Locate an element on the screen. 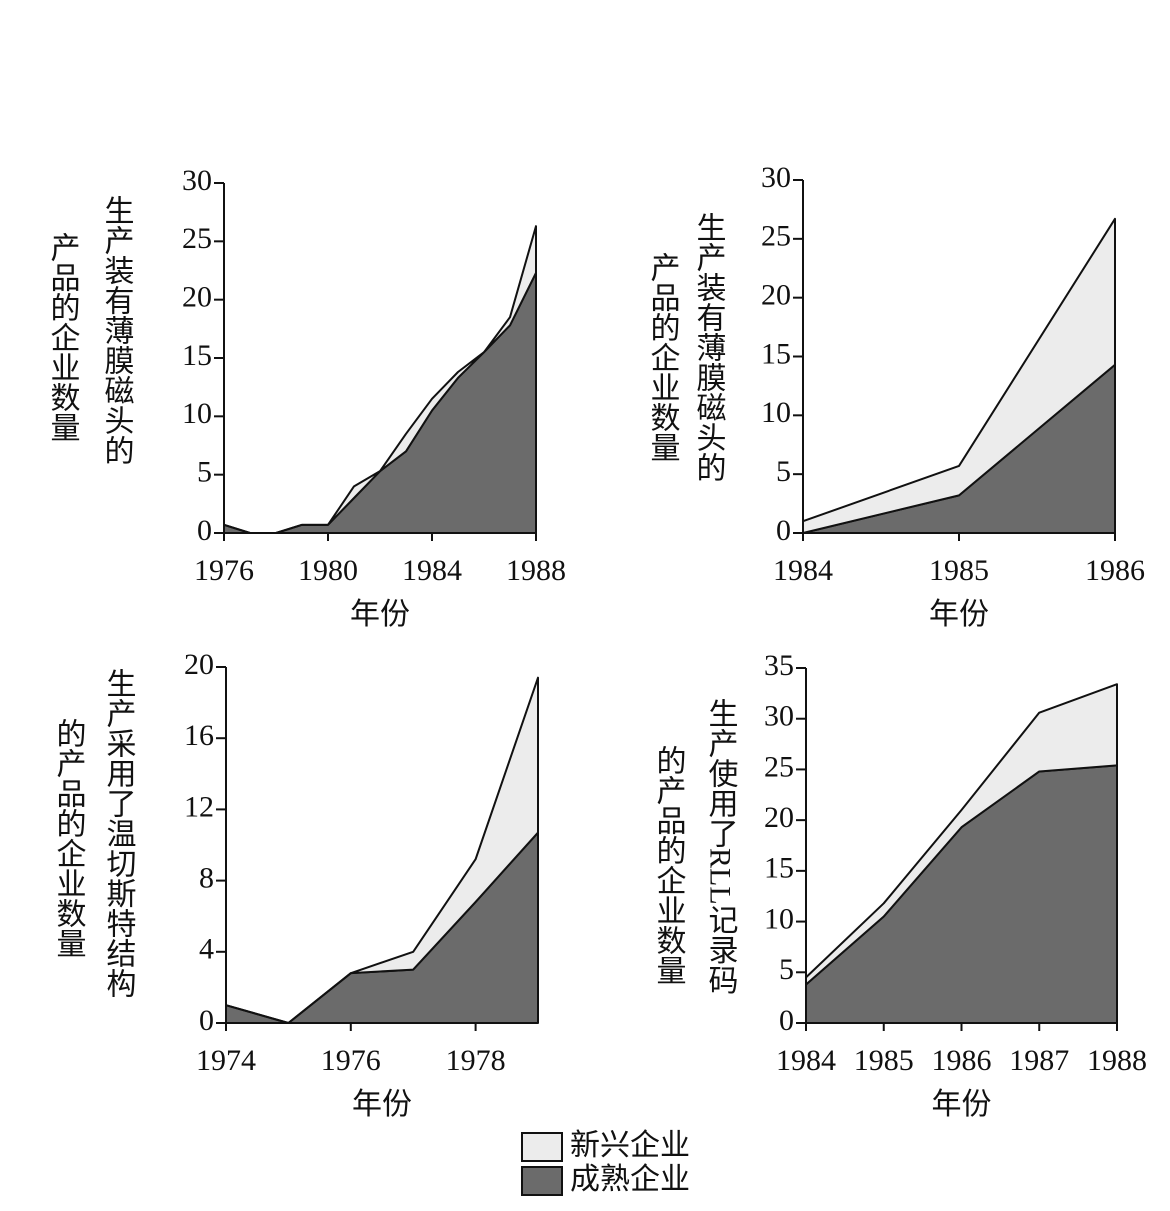 This screenshot has width=1170, height=1211. y-axis-title: 生产采用了温切斯特结构 is located at coordinates (119, 833).